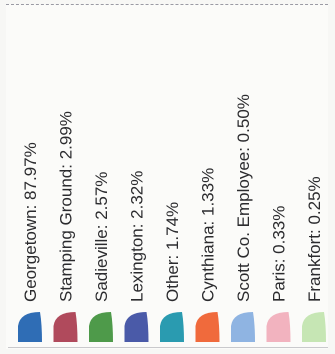  Describe the element at coordinates (314, 239) in the screenshot. I see `legend-label: Frankfort: 0.25%` at that location.